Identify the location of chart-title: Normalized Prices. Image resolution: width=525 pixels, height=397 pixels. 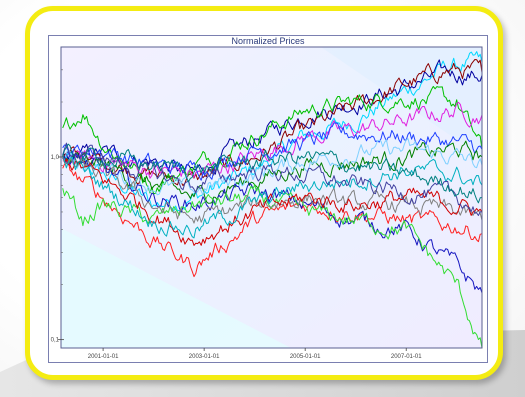
(268, 41).